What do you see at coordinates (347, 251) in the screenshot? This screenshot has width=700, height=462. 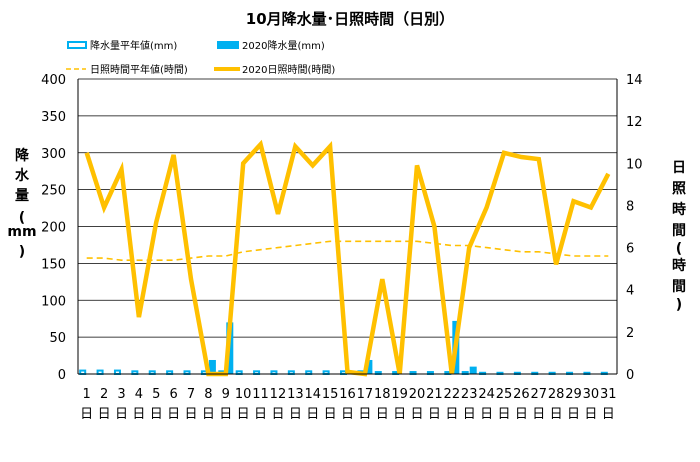 I see `line-normal-sunshine` at bounding box center [347, 251].